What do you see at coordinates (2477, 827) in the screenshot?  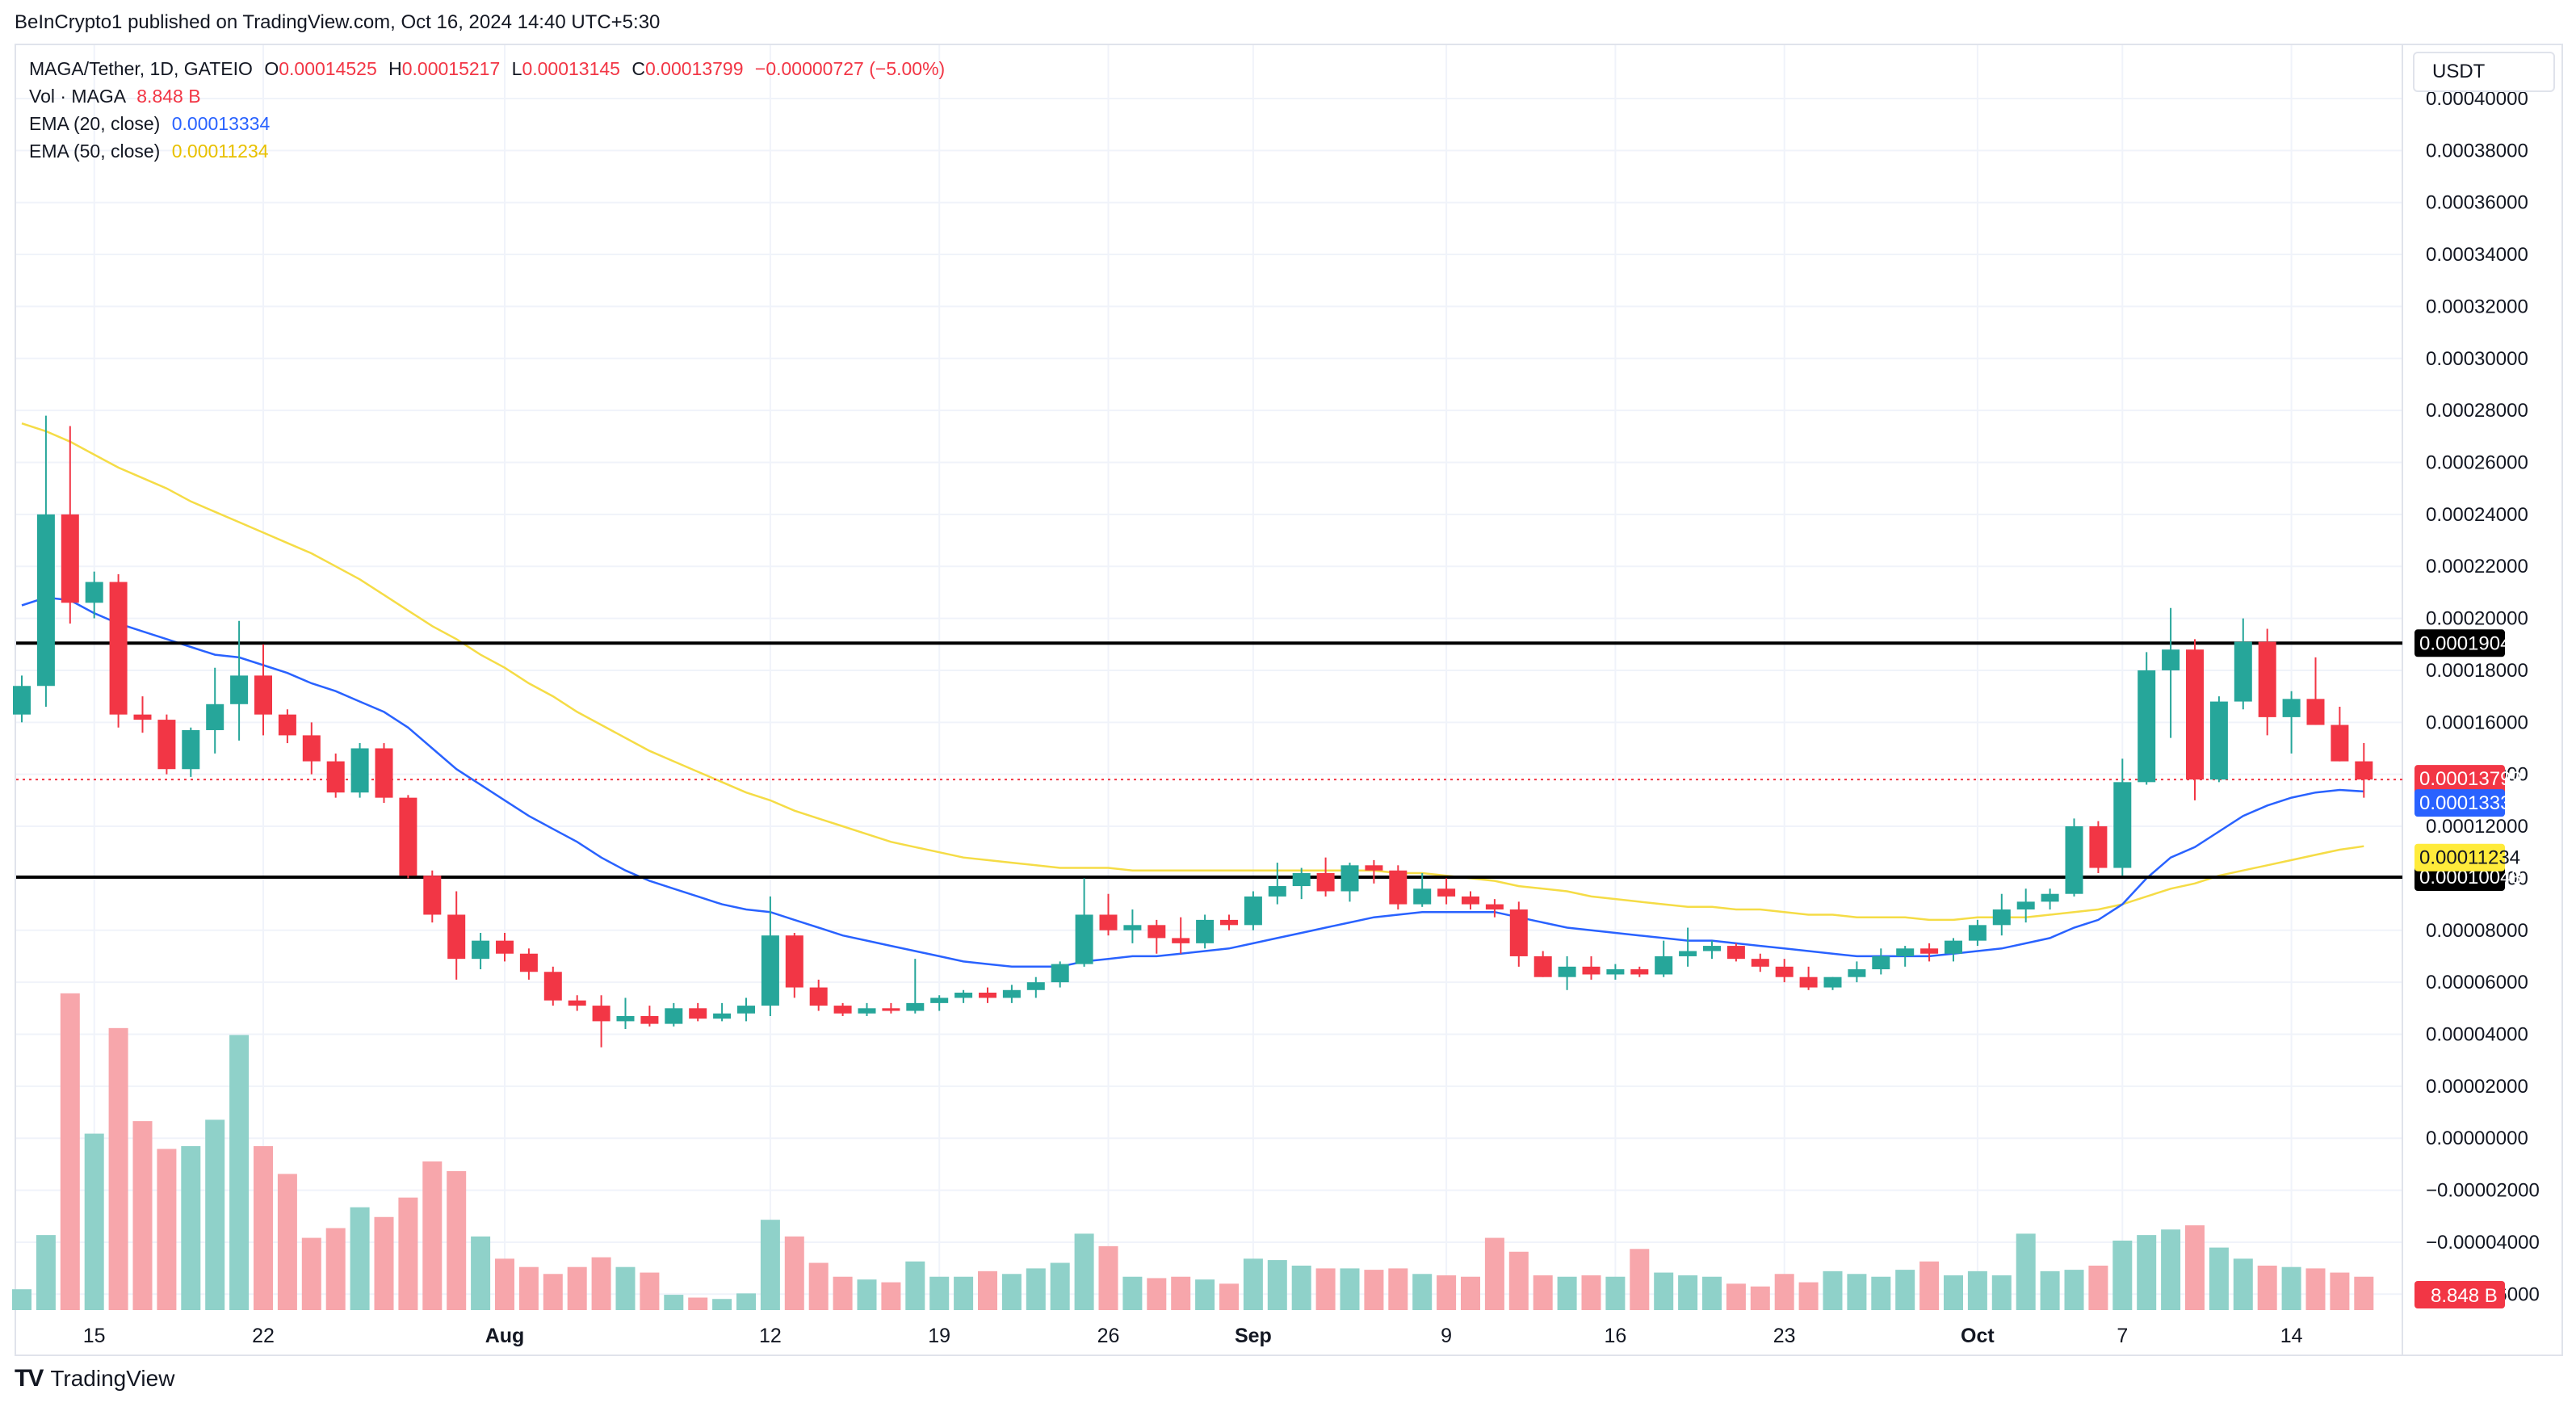 I see `y-axis-tick-label: 0.00012000` at bounding box center [2477, 827].